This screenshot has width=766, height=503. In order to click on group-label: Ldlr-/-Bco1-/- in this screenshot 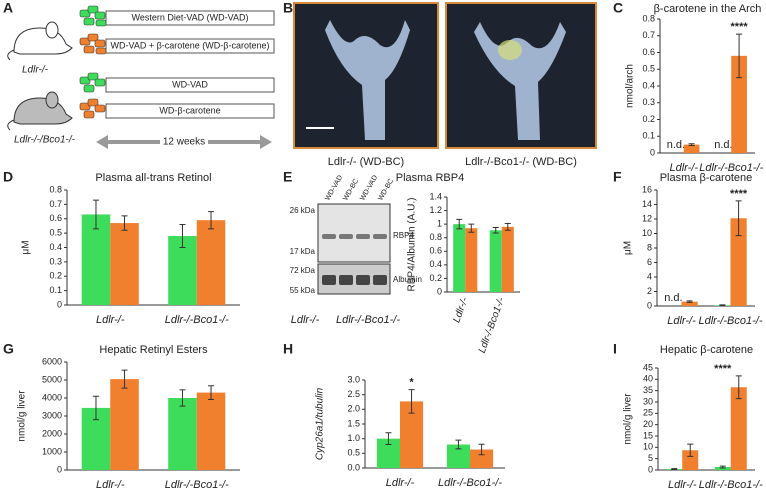, I will do `click(368, 320)`.